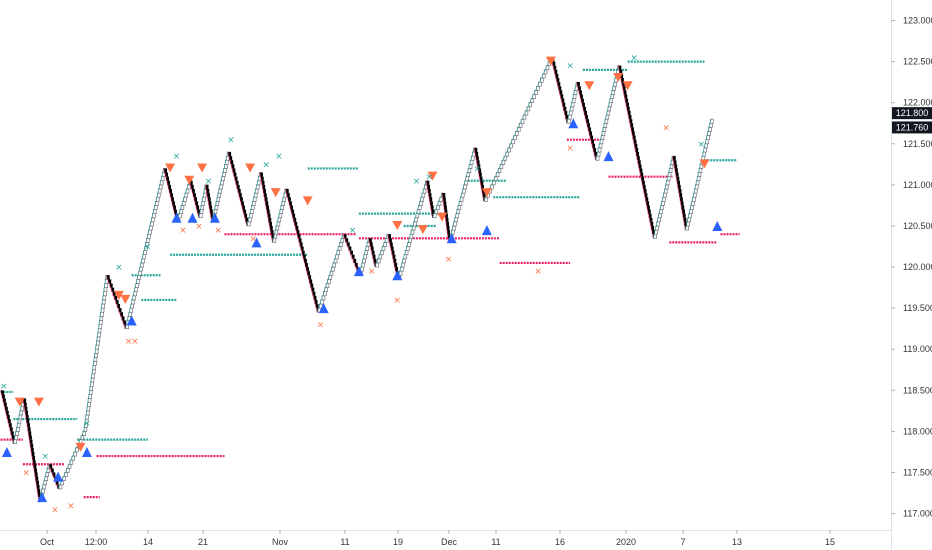  What do you see at coordinates (495, 542) in the screenshot?
I see `time-tick-label: 11` at bounding box center [495, 542].